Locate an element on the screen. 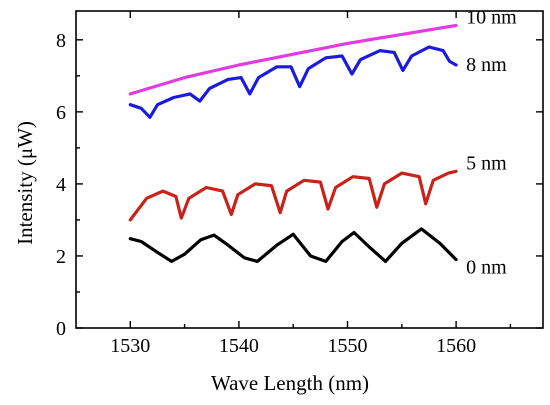 This screenshot has width=550, height=405. y-axis-title: Intensity (μW) is located at coordinates (25, 183).